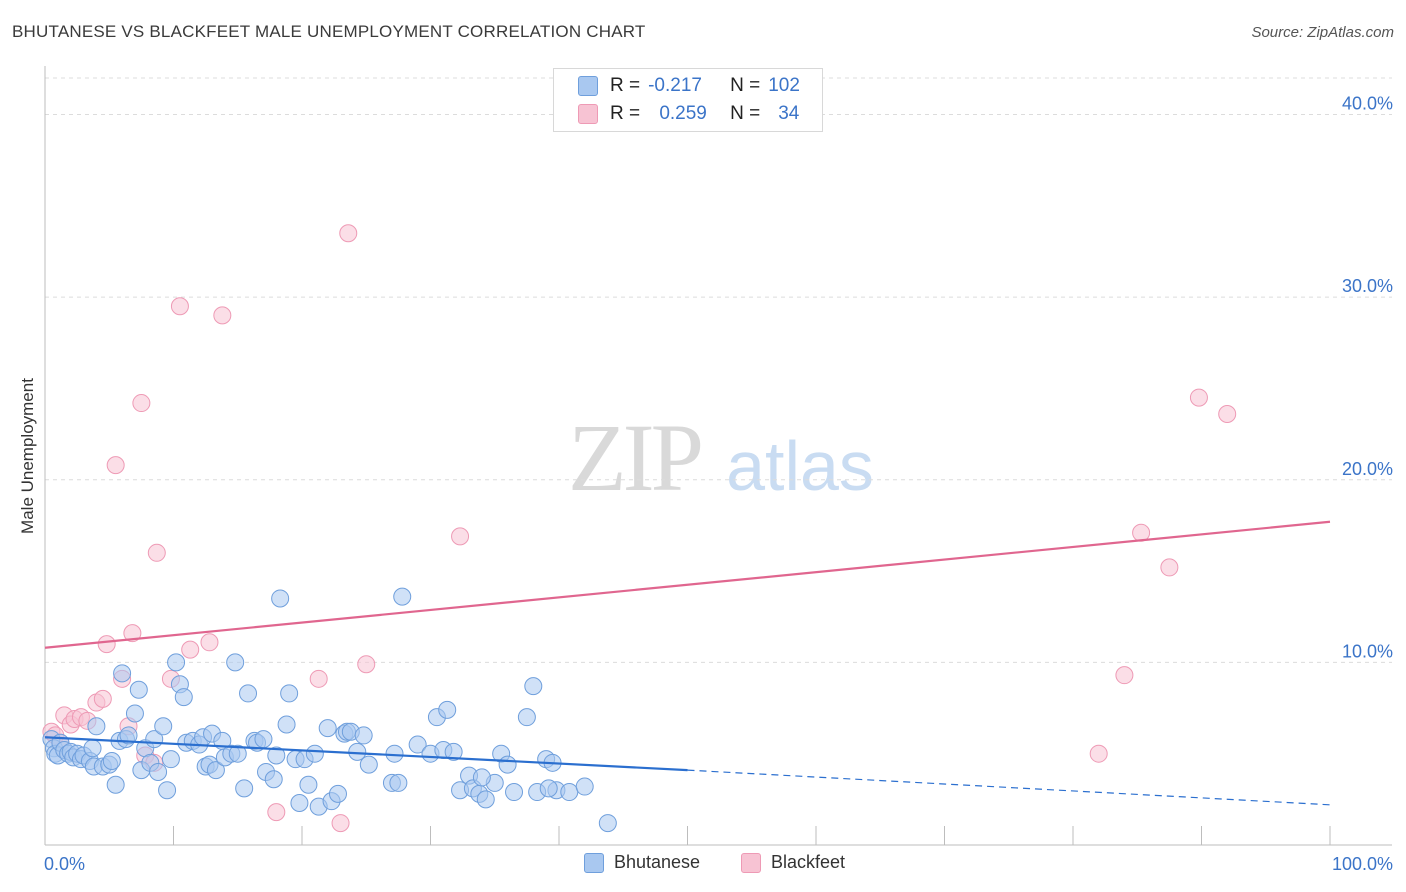  Describe the element at coordinates (634, 457) in the screenshot. I see `watermark-zip: ZIP` at that location.